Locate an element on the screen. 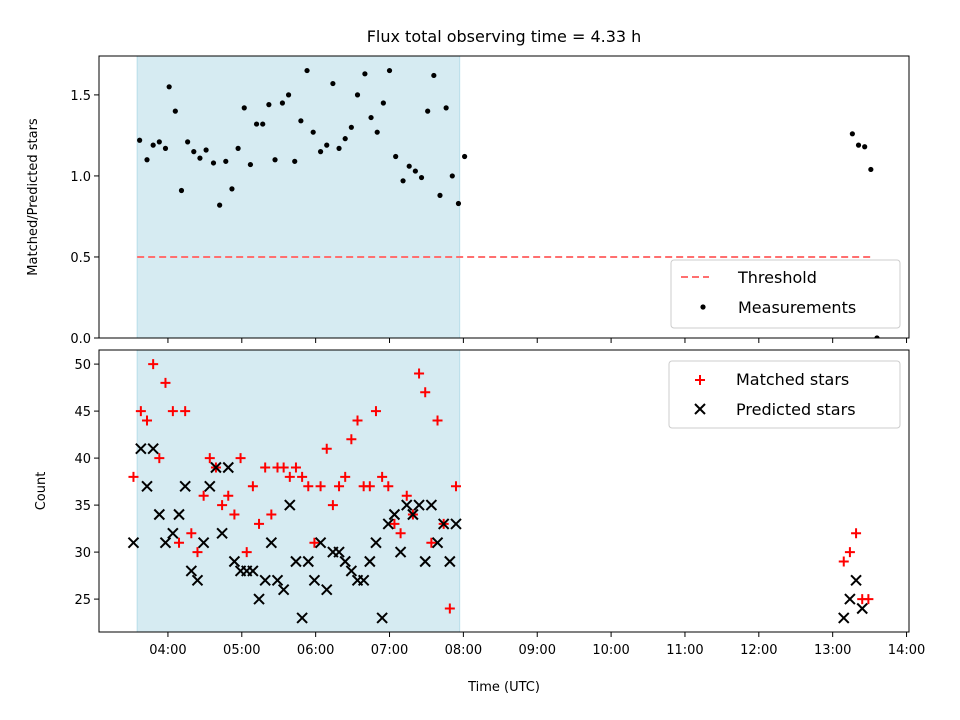  x-tick-label: 12:00 is located at coordinates (758, 650).